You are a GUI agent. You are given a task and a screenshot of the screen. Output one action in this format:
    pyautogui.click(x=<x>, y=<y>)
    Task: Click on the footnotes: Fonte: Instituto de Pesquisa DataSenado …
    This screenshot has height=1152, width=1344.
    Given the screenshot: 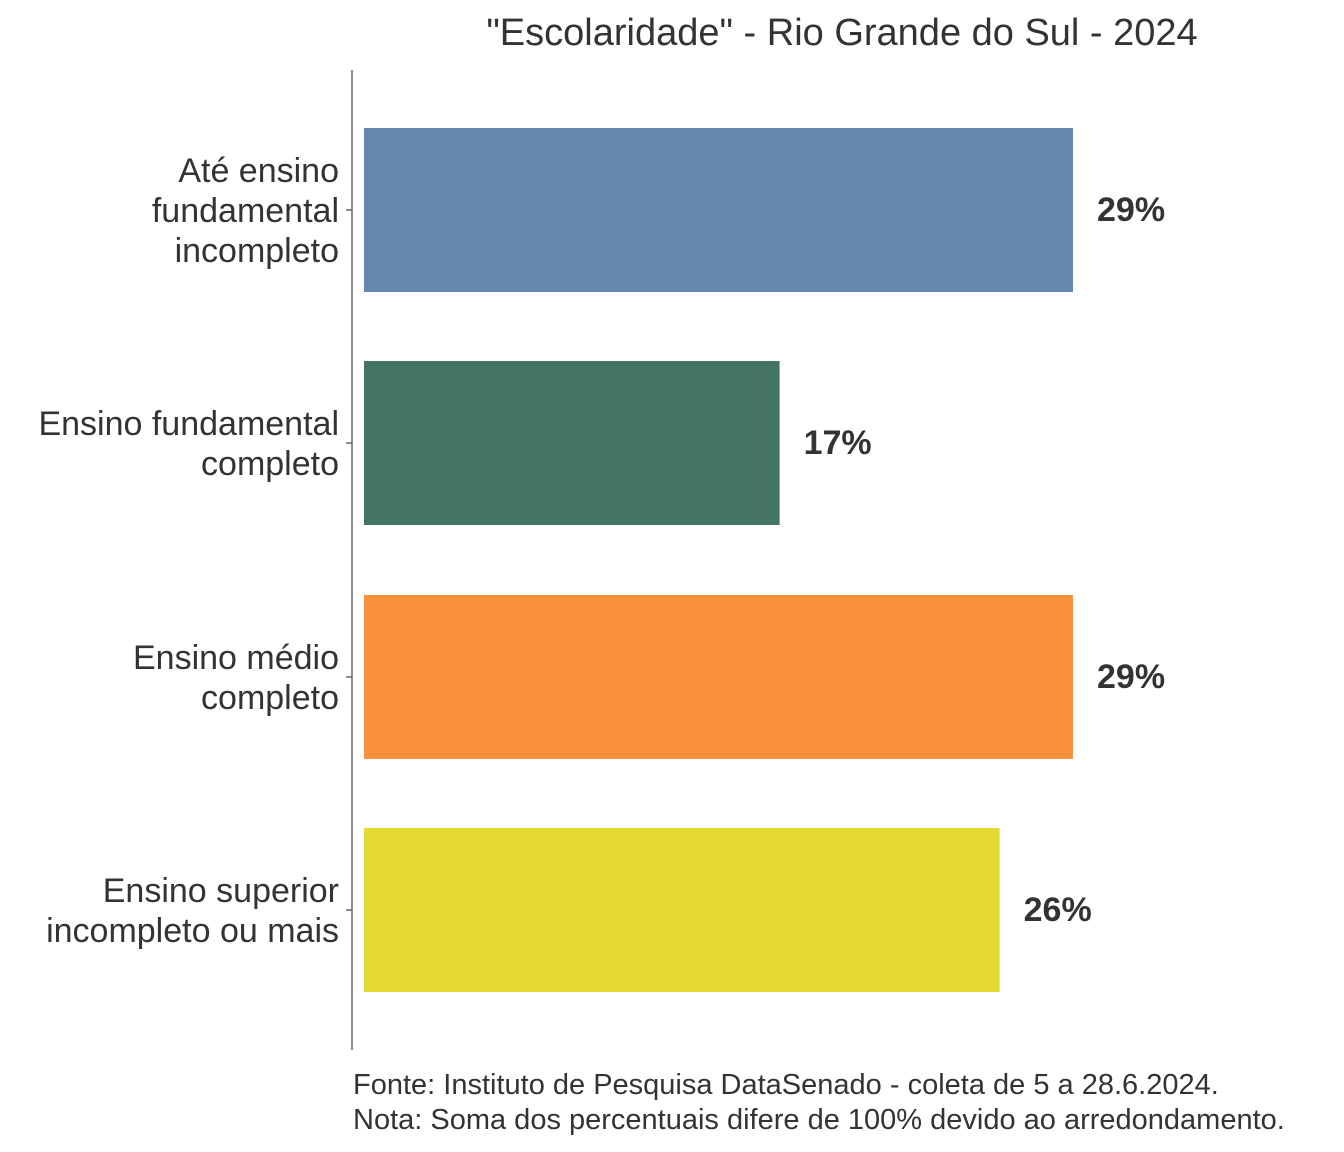 What is the action you would take?
    pyautogui.click(x=819, y=1103)
    